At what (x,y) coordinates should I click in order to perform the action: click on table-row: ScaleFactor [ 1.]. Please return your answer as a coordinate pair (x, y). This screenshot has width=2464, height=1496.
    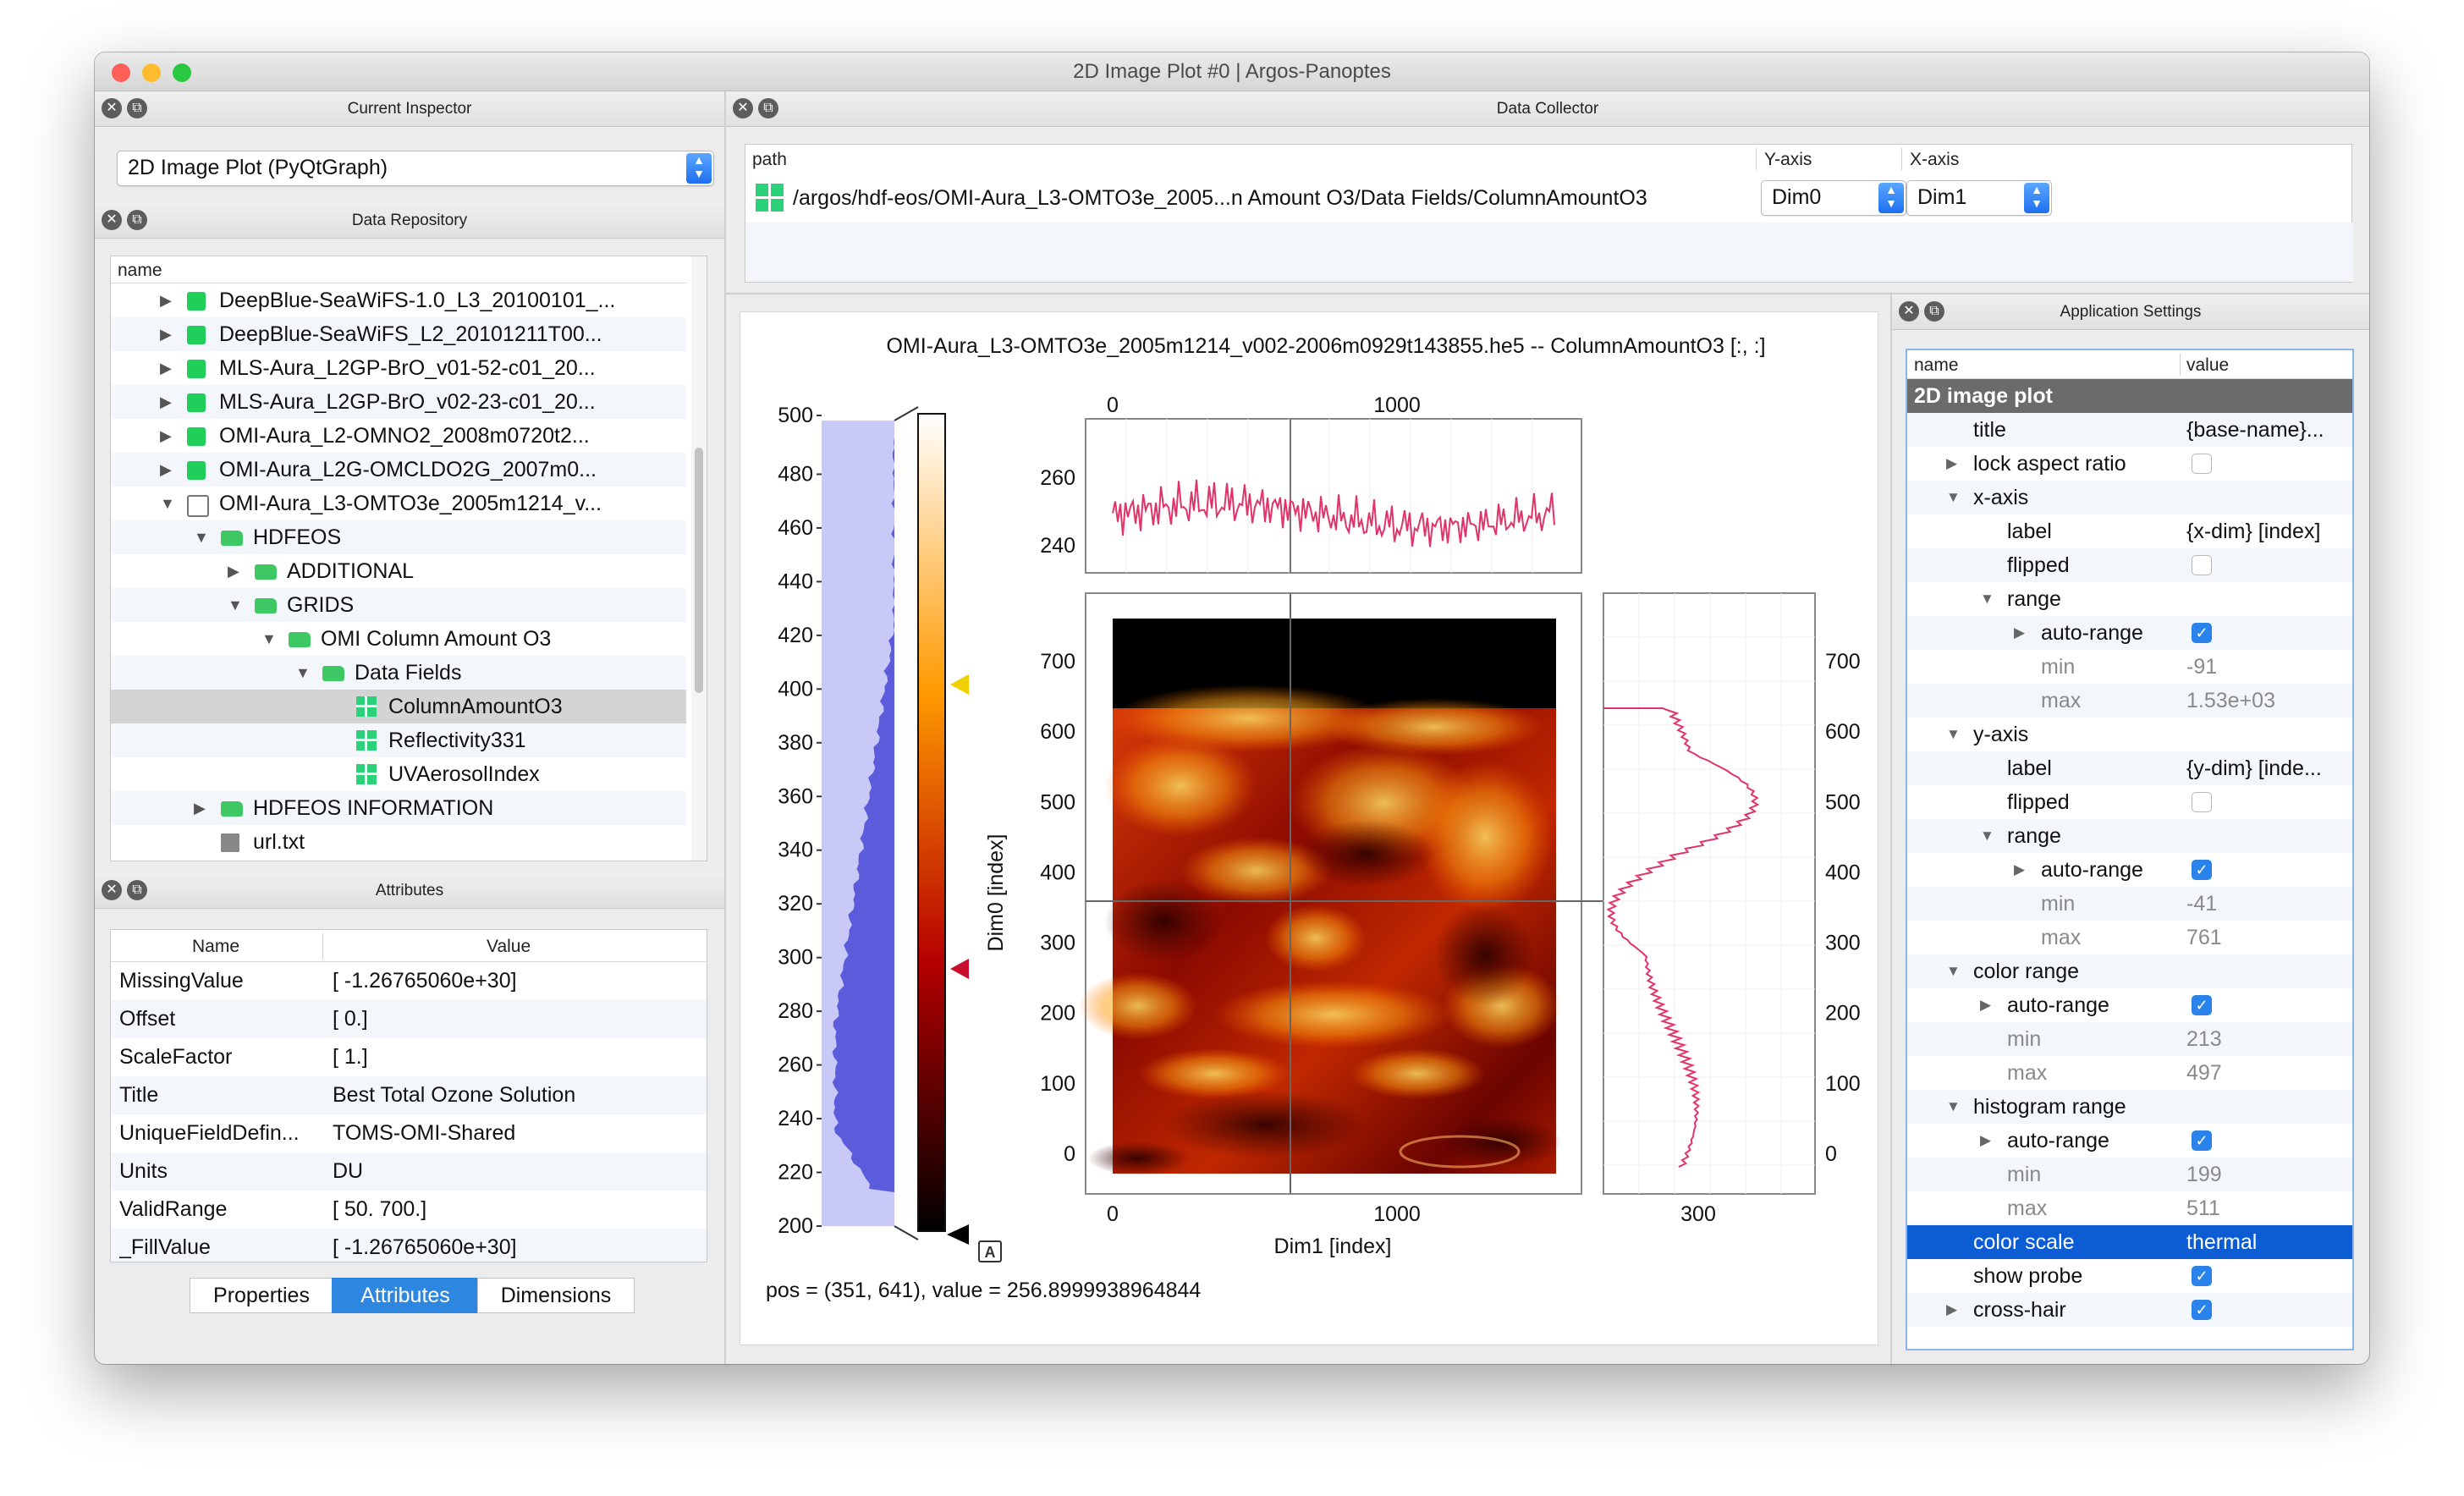
    Looking at the image, I should click on (409, 1057).